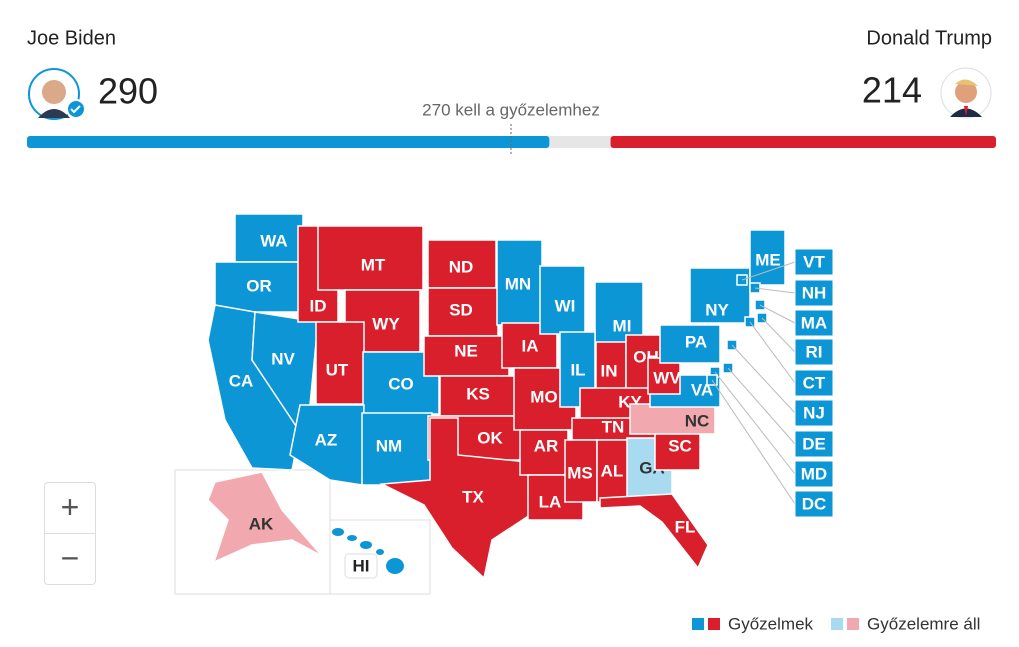 This screenshot has width=1019, height=647. Describe the element at coordinates (326, 439) in the screenshot. I see `state-label: AZ` at that location.